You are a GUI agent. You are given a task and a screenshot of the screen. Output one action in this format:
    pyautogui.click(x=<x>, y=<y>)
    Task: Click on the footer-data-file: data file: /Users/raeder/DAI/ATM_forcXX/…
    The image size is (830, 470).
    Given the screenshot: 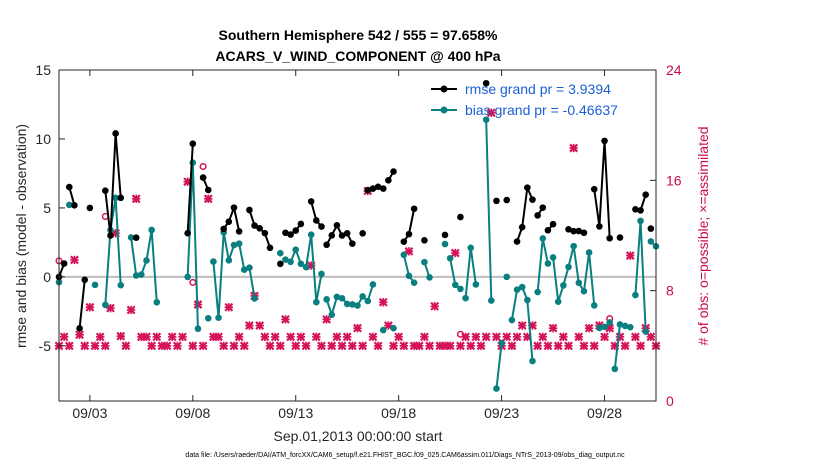 What is the action you would take?
    pyautogui.click(x=405, y=455)
    